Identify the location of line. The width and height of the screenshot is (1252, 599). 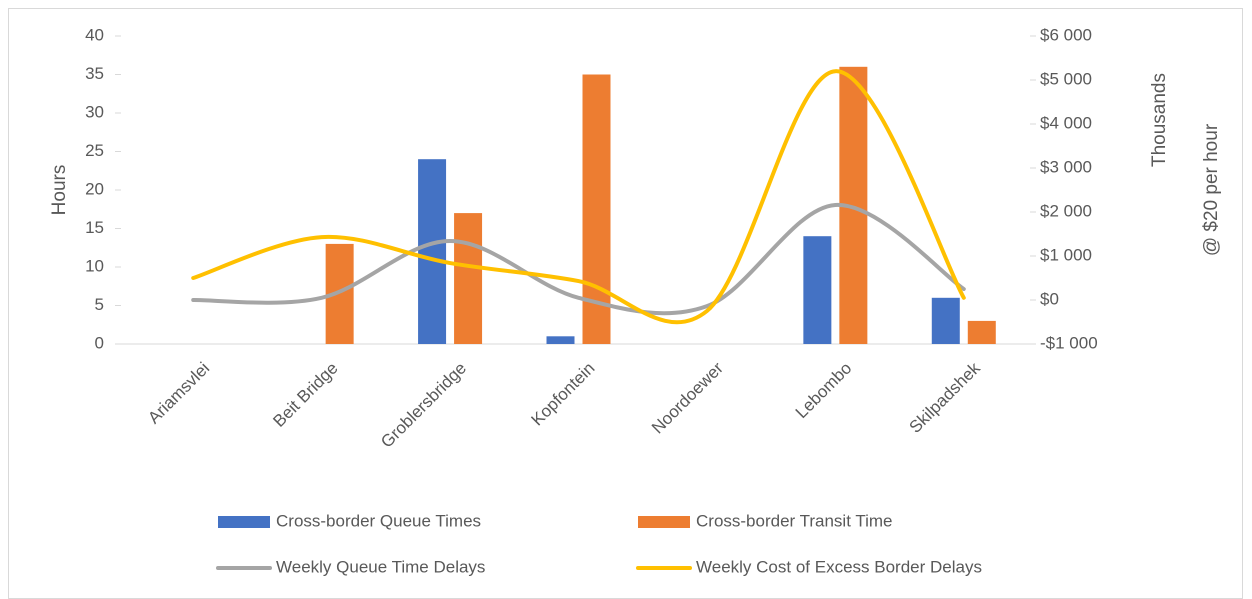
(578, 259).